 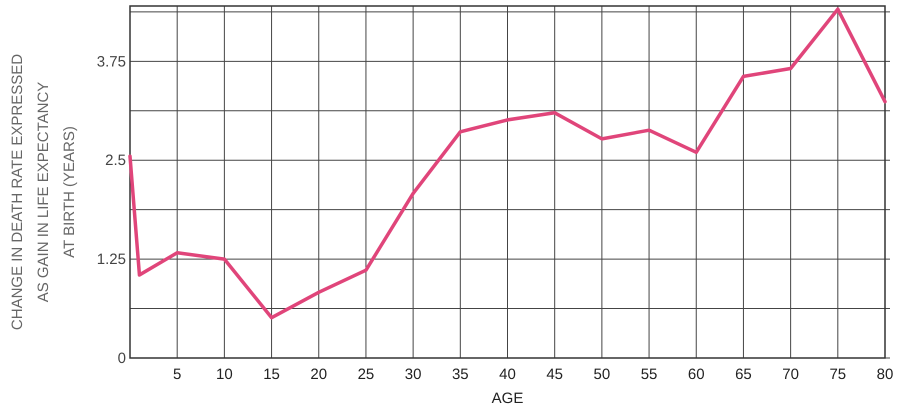 What do you see at coordinates (43, 192) in the screenshot?
I see `y-axis-title: CHANGE IN DEATH RATE EXPRESSED AS GAIN IN LIFE EXPECTANCY AT BIRTH (YEARS)` at bounding box center [43, 192].